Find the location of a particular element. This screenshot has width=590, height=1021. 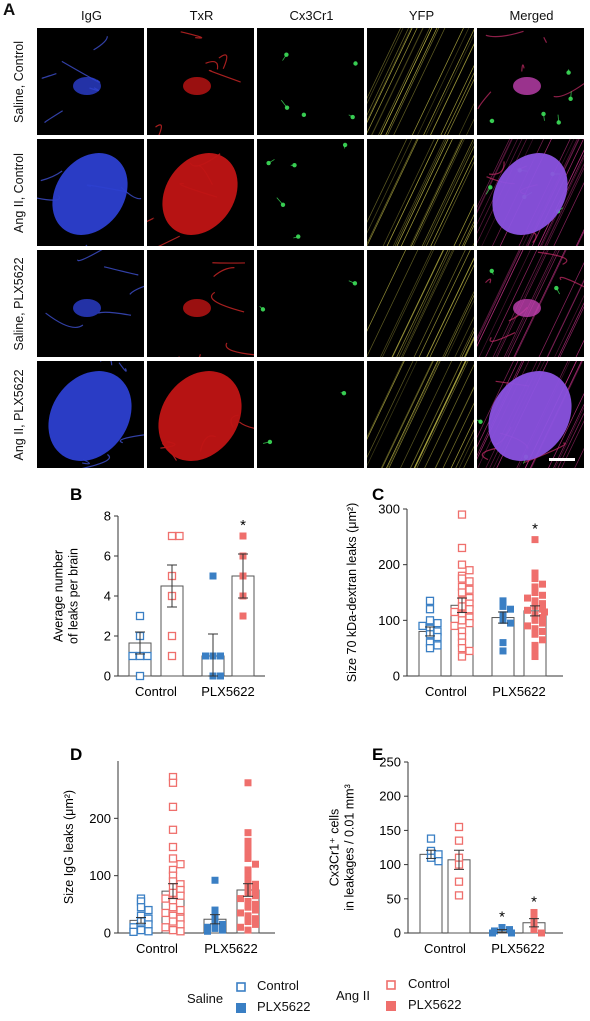

y-tick-label: 300 is located at coordinates (389, 509).